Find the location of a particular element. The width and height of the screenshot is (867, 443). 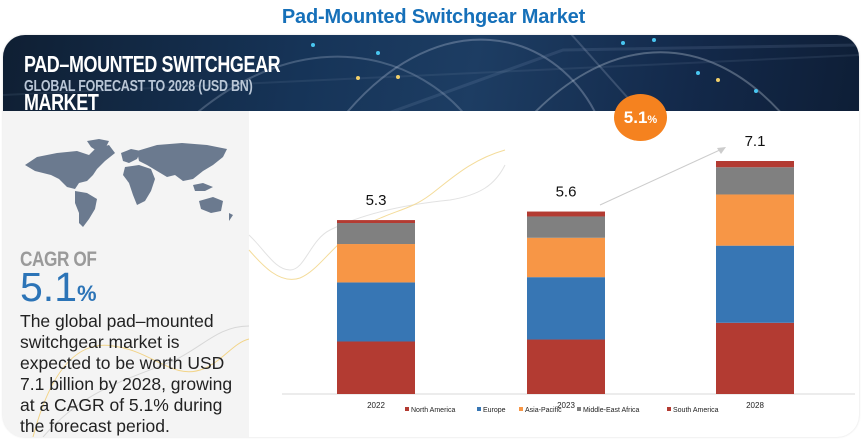

page-title: Pad-Mounted Switchgear Market is located at coordinates (433, 17).